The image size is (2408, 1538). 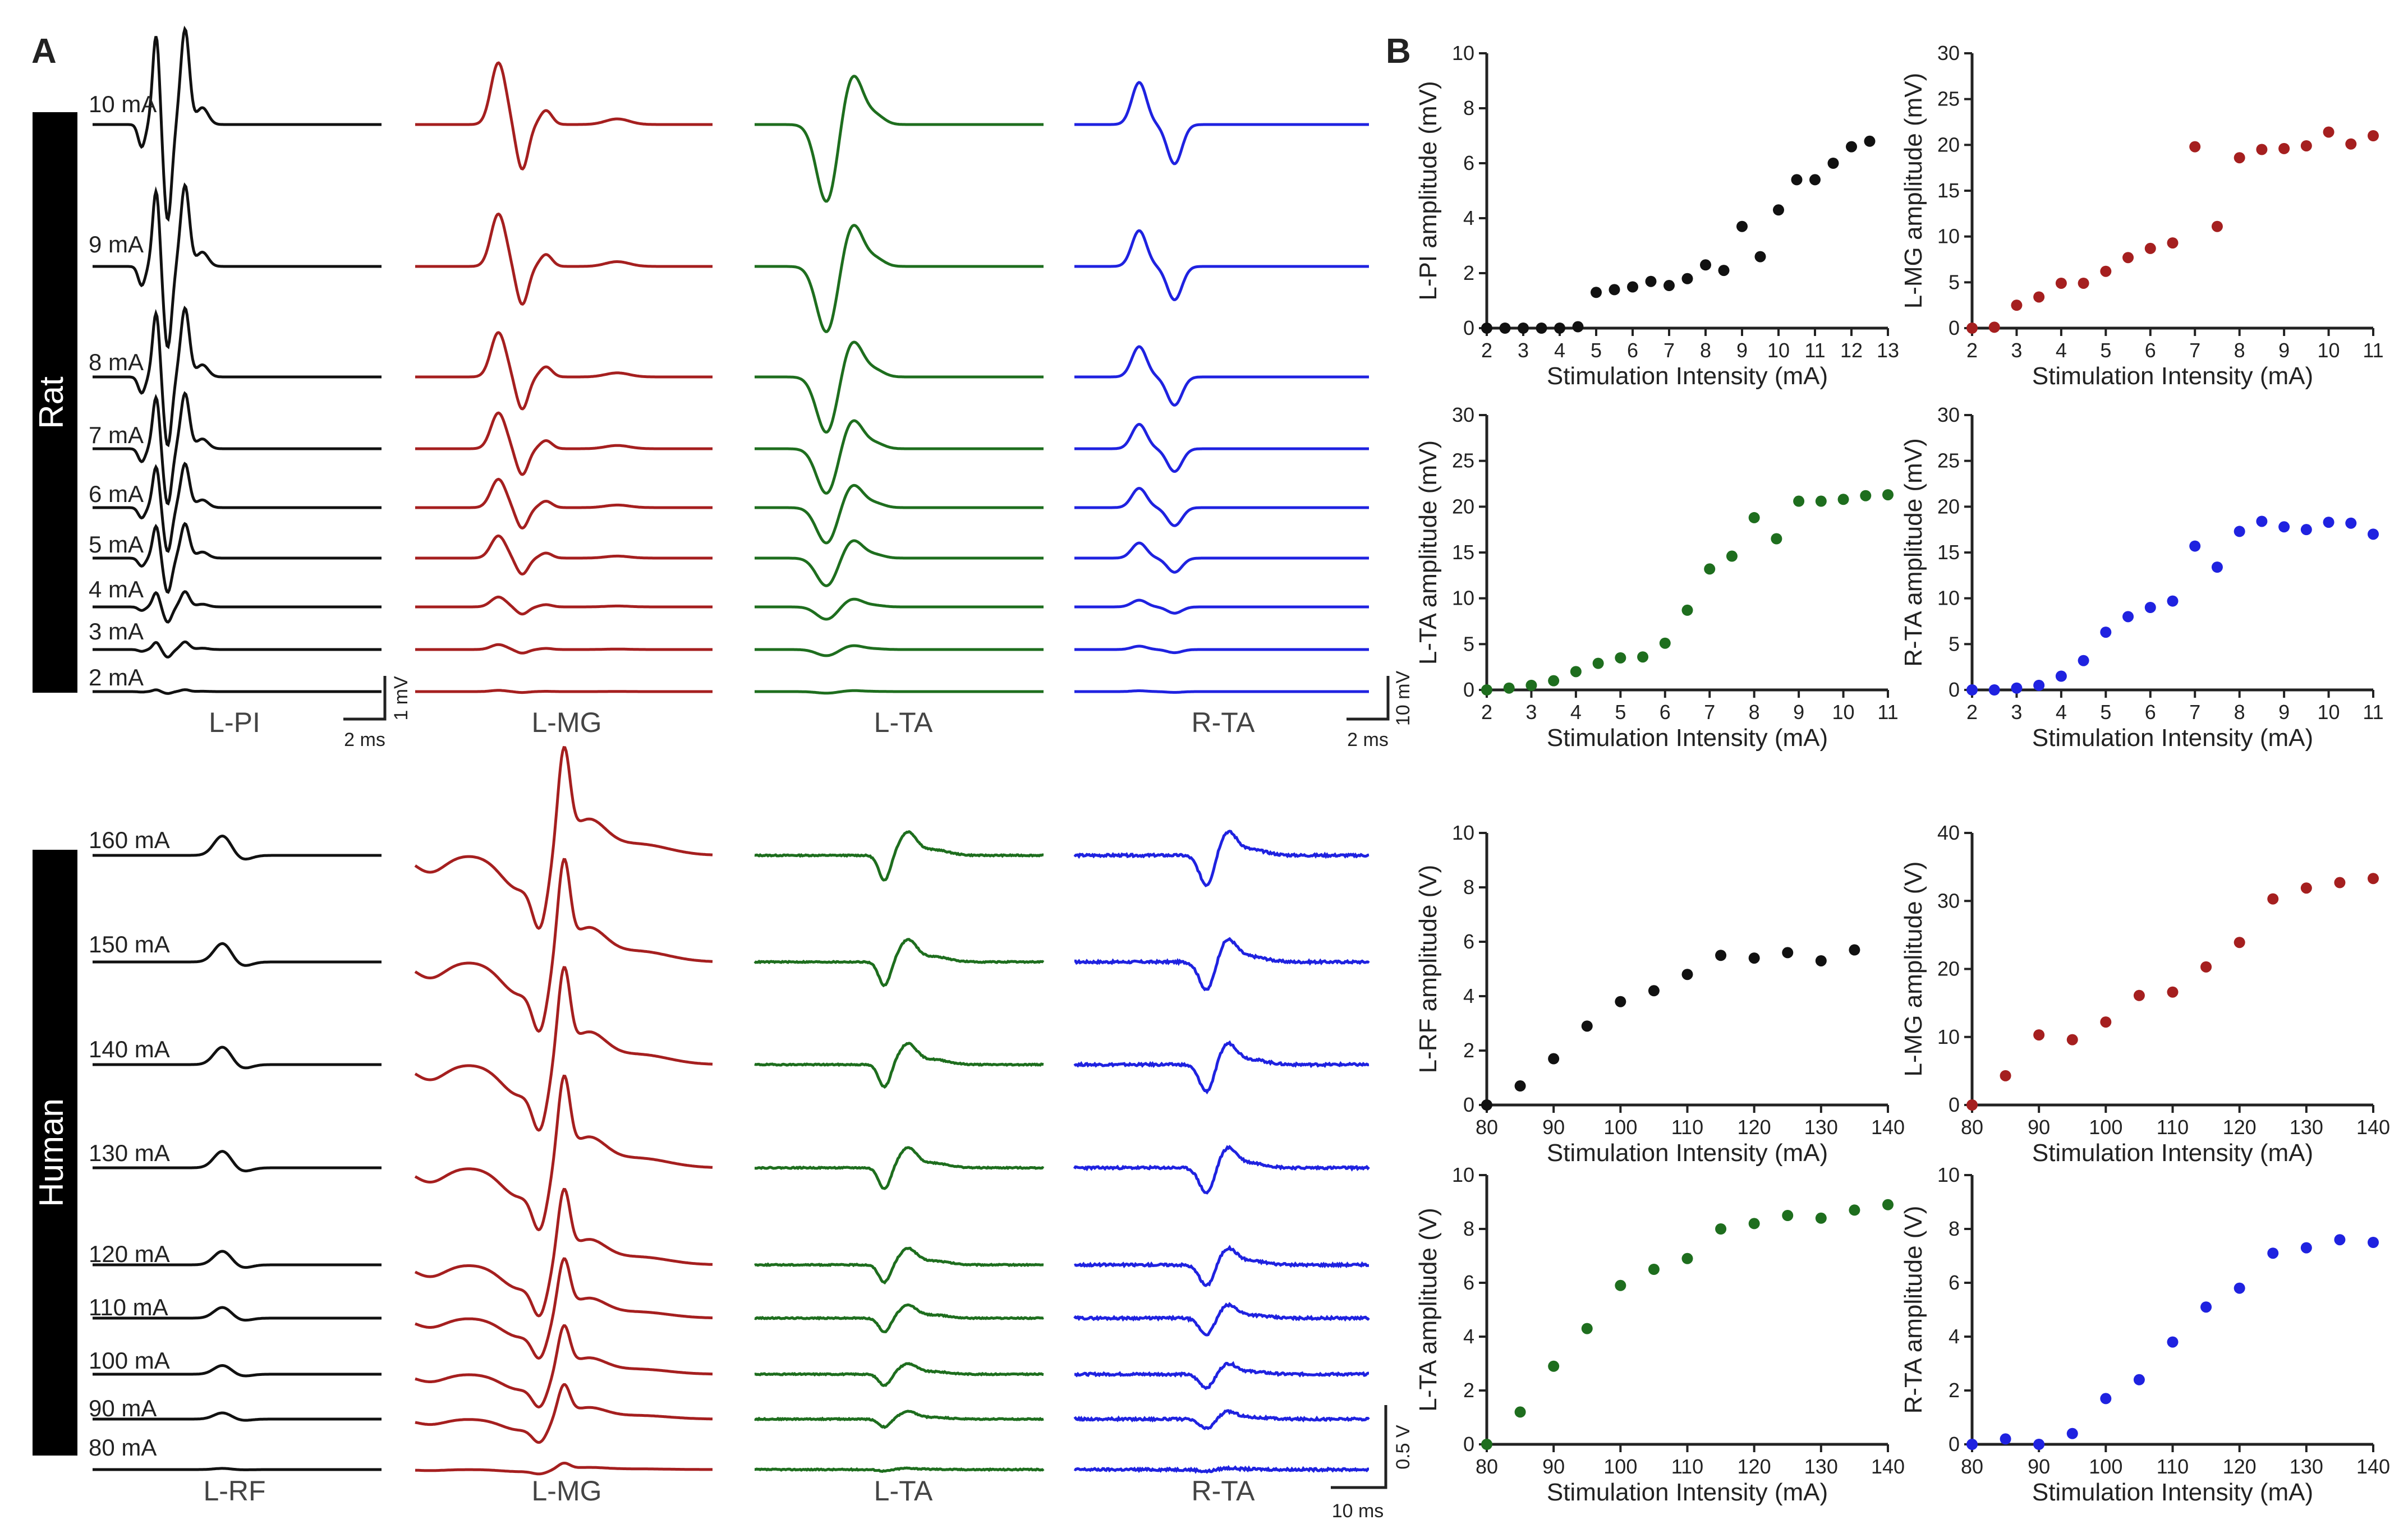 What do you see at coordinates (2061, 713) in the screenshot?
I see `x-tick-label: 4` at bounding box center [2061, 713].